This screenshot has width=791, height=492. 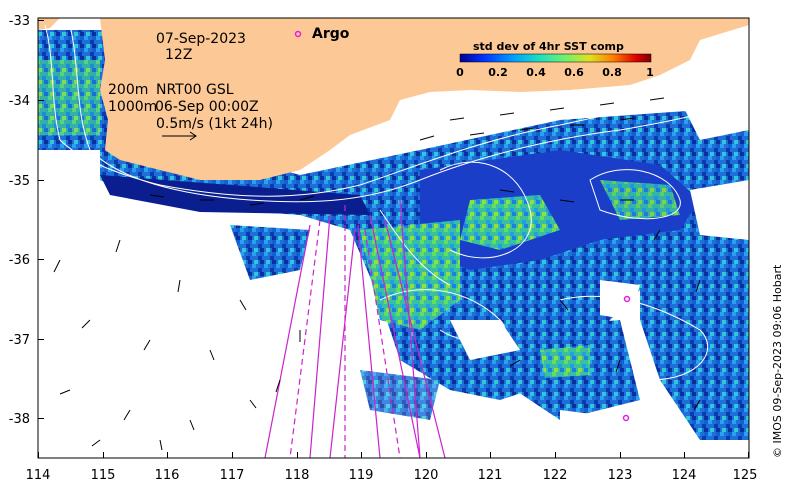 What do you see at coordinates (19, 181) in the screenshot?
I see `y-tick-label: -35` at bounding box center [19, 181].